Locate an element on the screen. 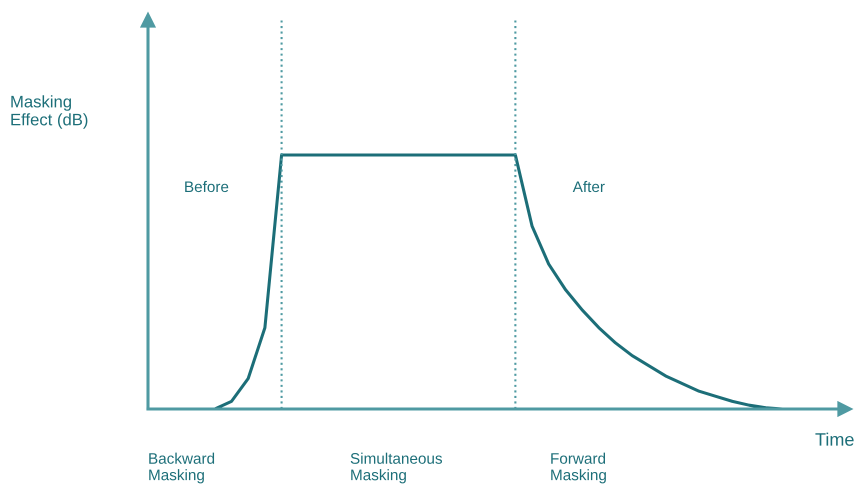 This screenshot has width=865, height=490. text: Forward Masking is located at coordinates (578, 468).